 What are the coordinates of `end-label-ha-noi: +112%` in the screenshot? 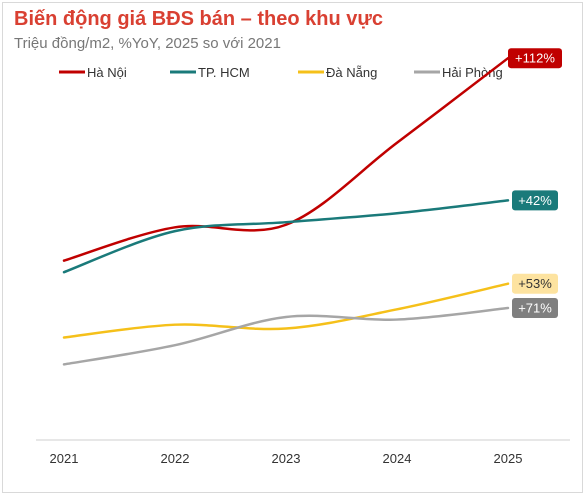 It's located at (535, 58).